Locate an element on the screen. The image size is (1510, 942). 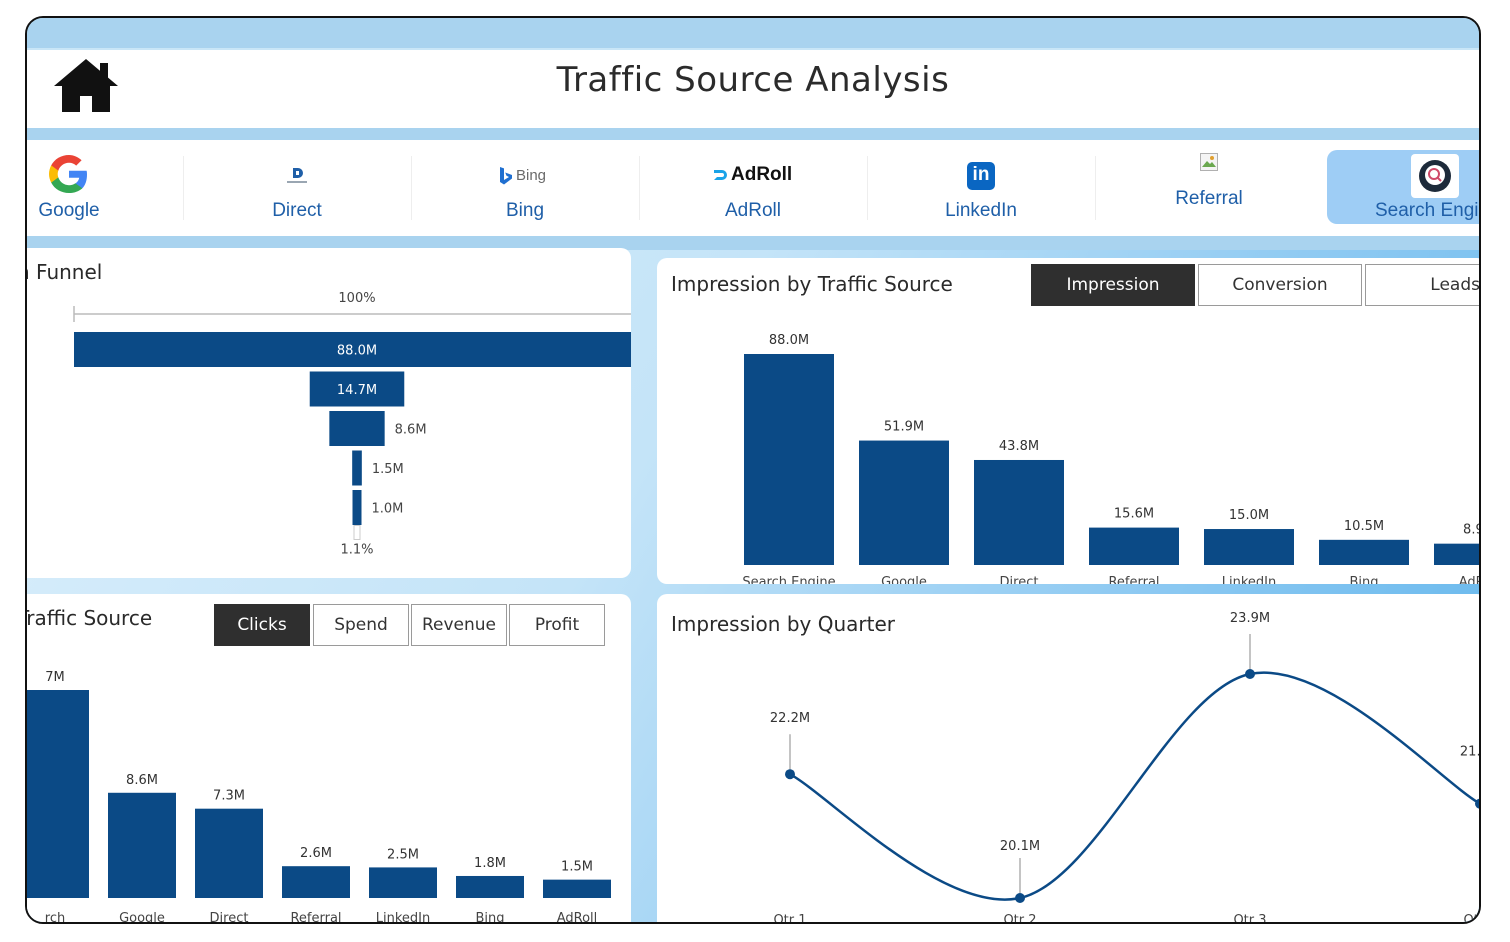
bing-logo-text: Bing is located at coordinates (531, 175).